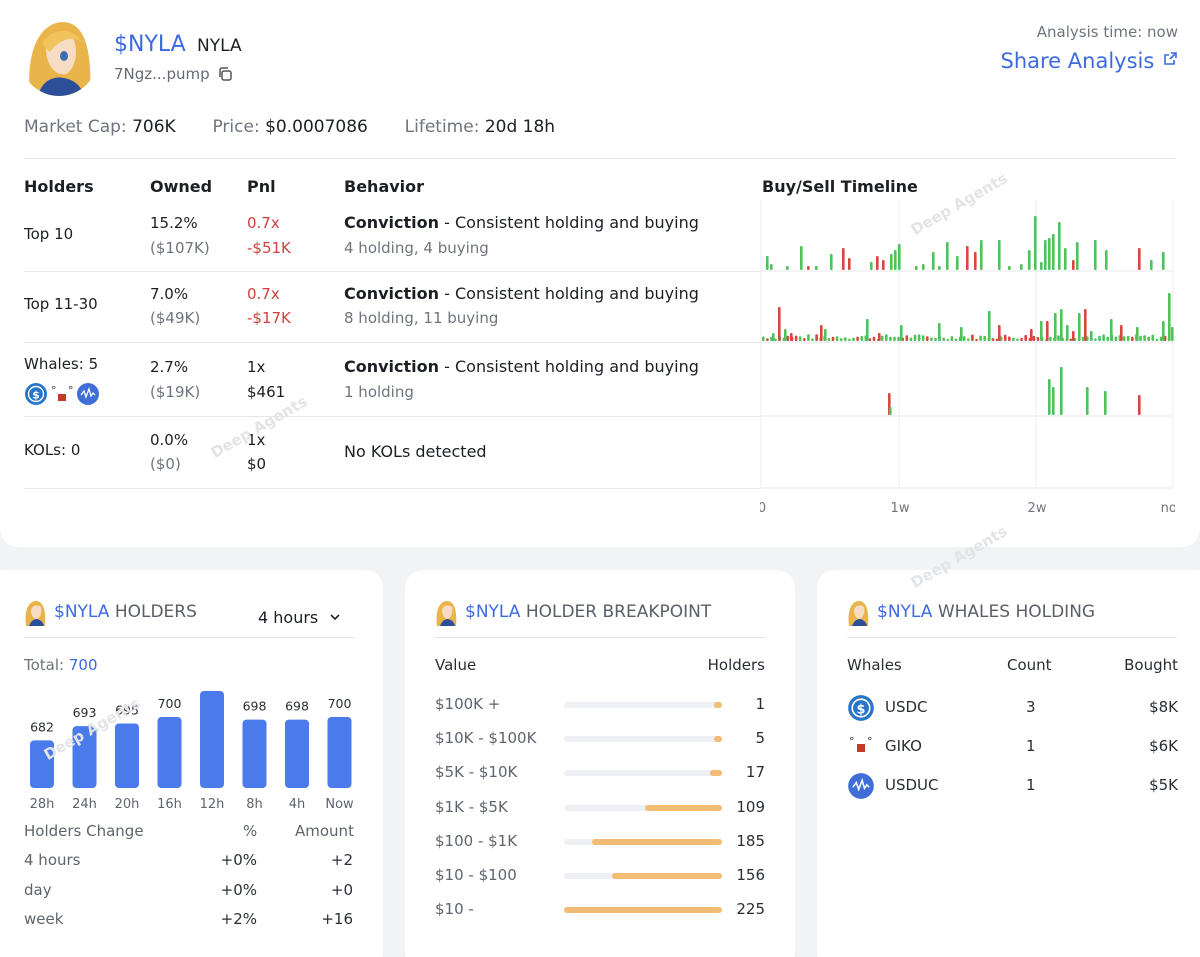 This screenshot has height=957, width=1200. I want to click on divider, so click(600, 637).